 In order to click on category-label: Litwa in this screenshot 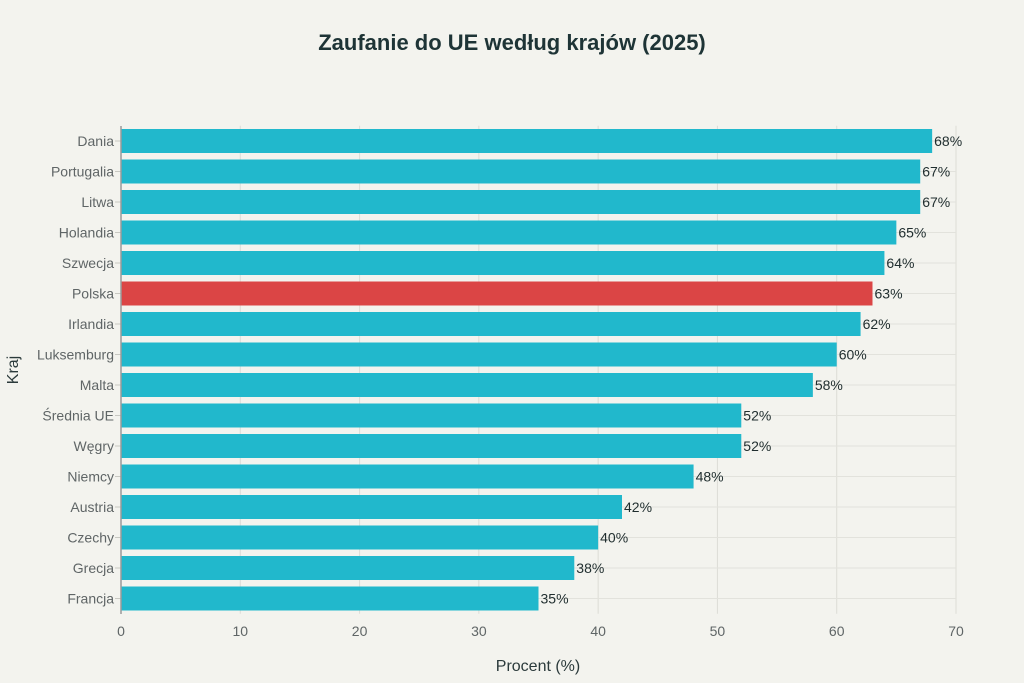, I will do `click(97, 202)`.